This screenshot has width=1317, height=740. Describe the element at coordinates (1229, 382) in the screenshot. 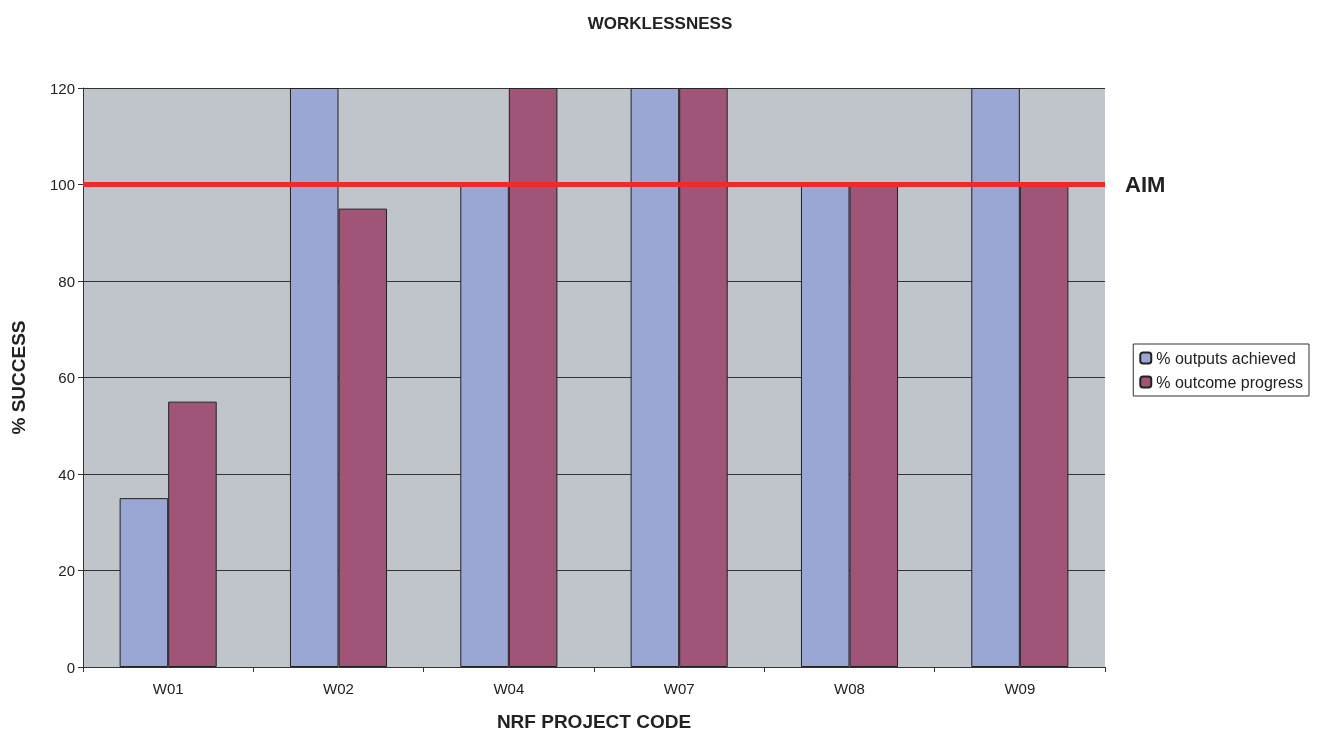

I see `legend-label: % outcome progress` at that location.